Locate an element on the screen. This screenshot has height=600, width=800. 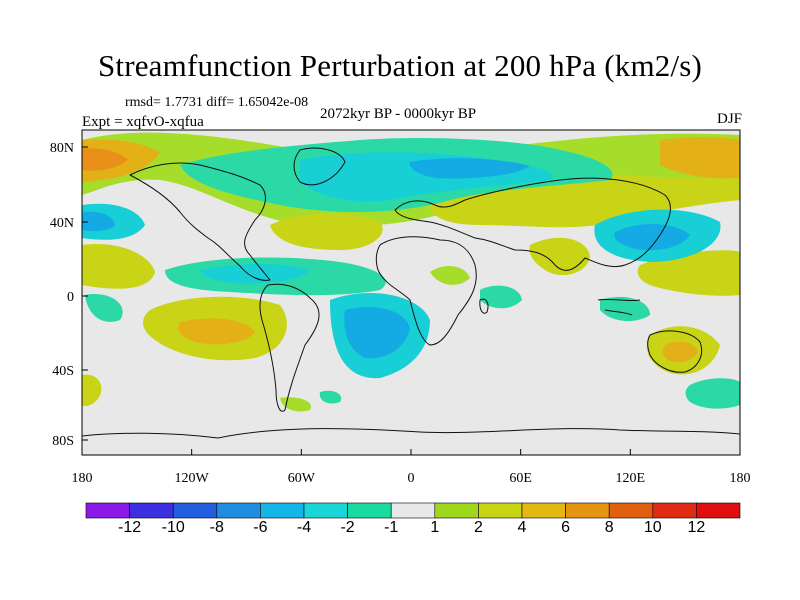
lat-tick-label: 40S is located at coordinates (63, 371).